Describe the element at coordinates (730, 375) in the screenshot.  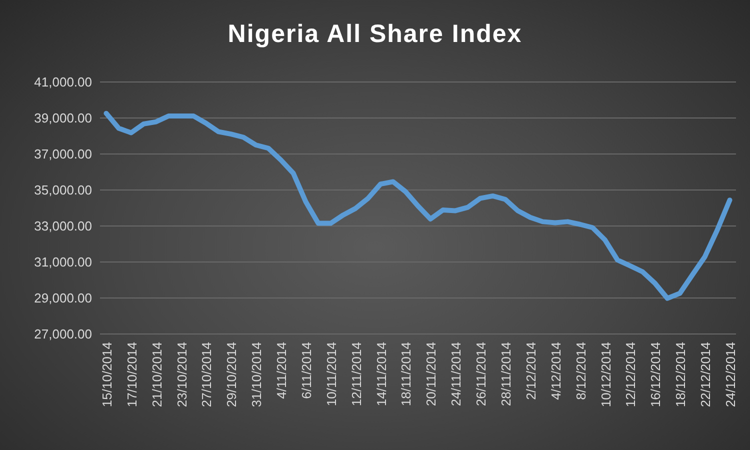
I see `x-tick-label: 24/12/2014` at that location.